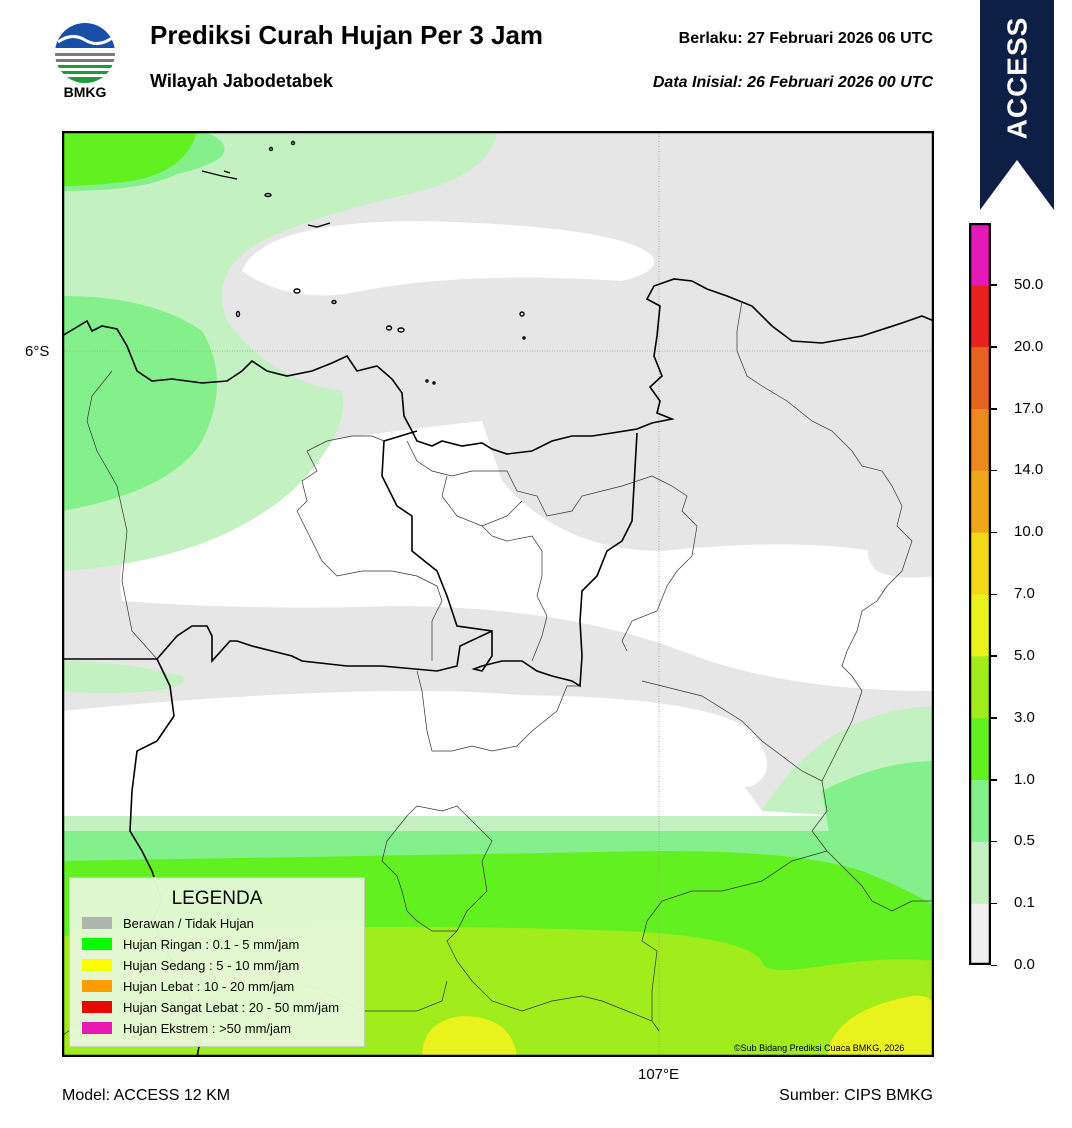 This screenshot has height=1128, width=1072. I want to click on model-info: Model: ACCESS 12 KM, so click(146, 1095).